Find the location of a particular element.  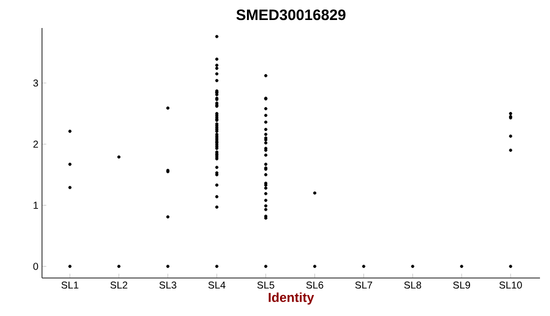

x-tick-label: SL3 is located at coordinates (167, 285).